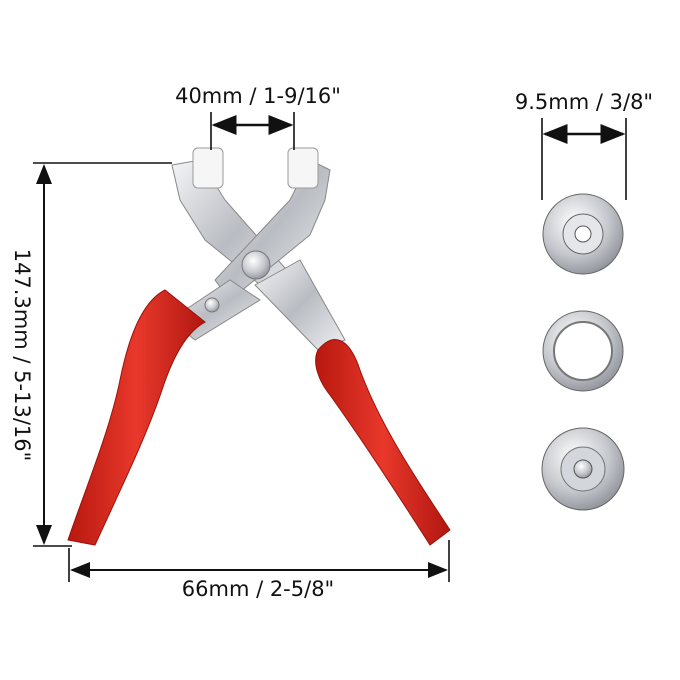  What do you see at coordinates (256, 265) in the screenshot?
I see `pivot-rivet` at bounding box center [256, 265].